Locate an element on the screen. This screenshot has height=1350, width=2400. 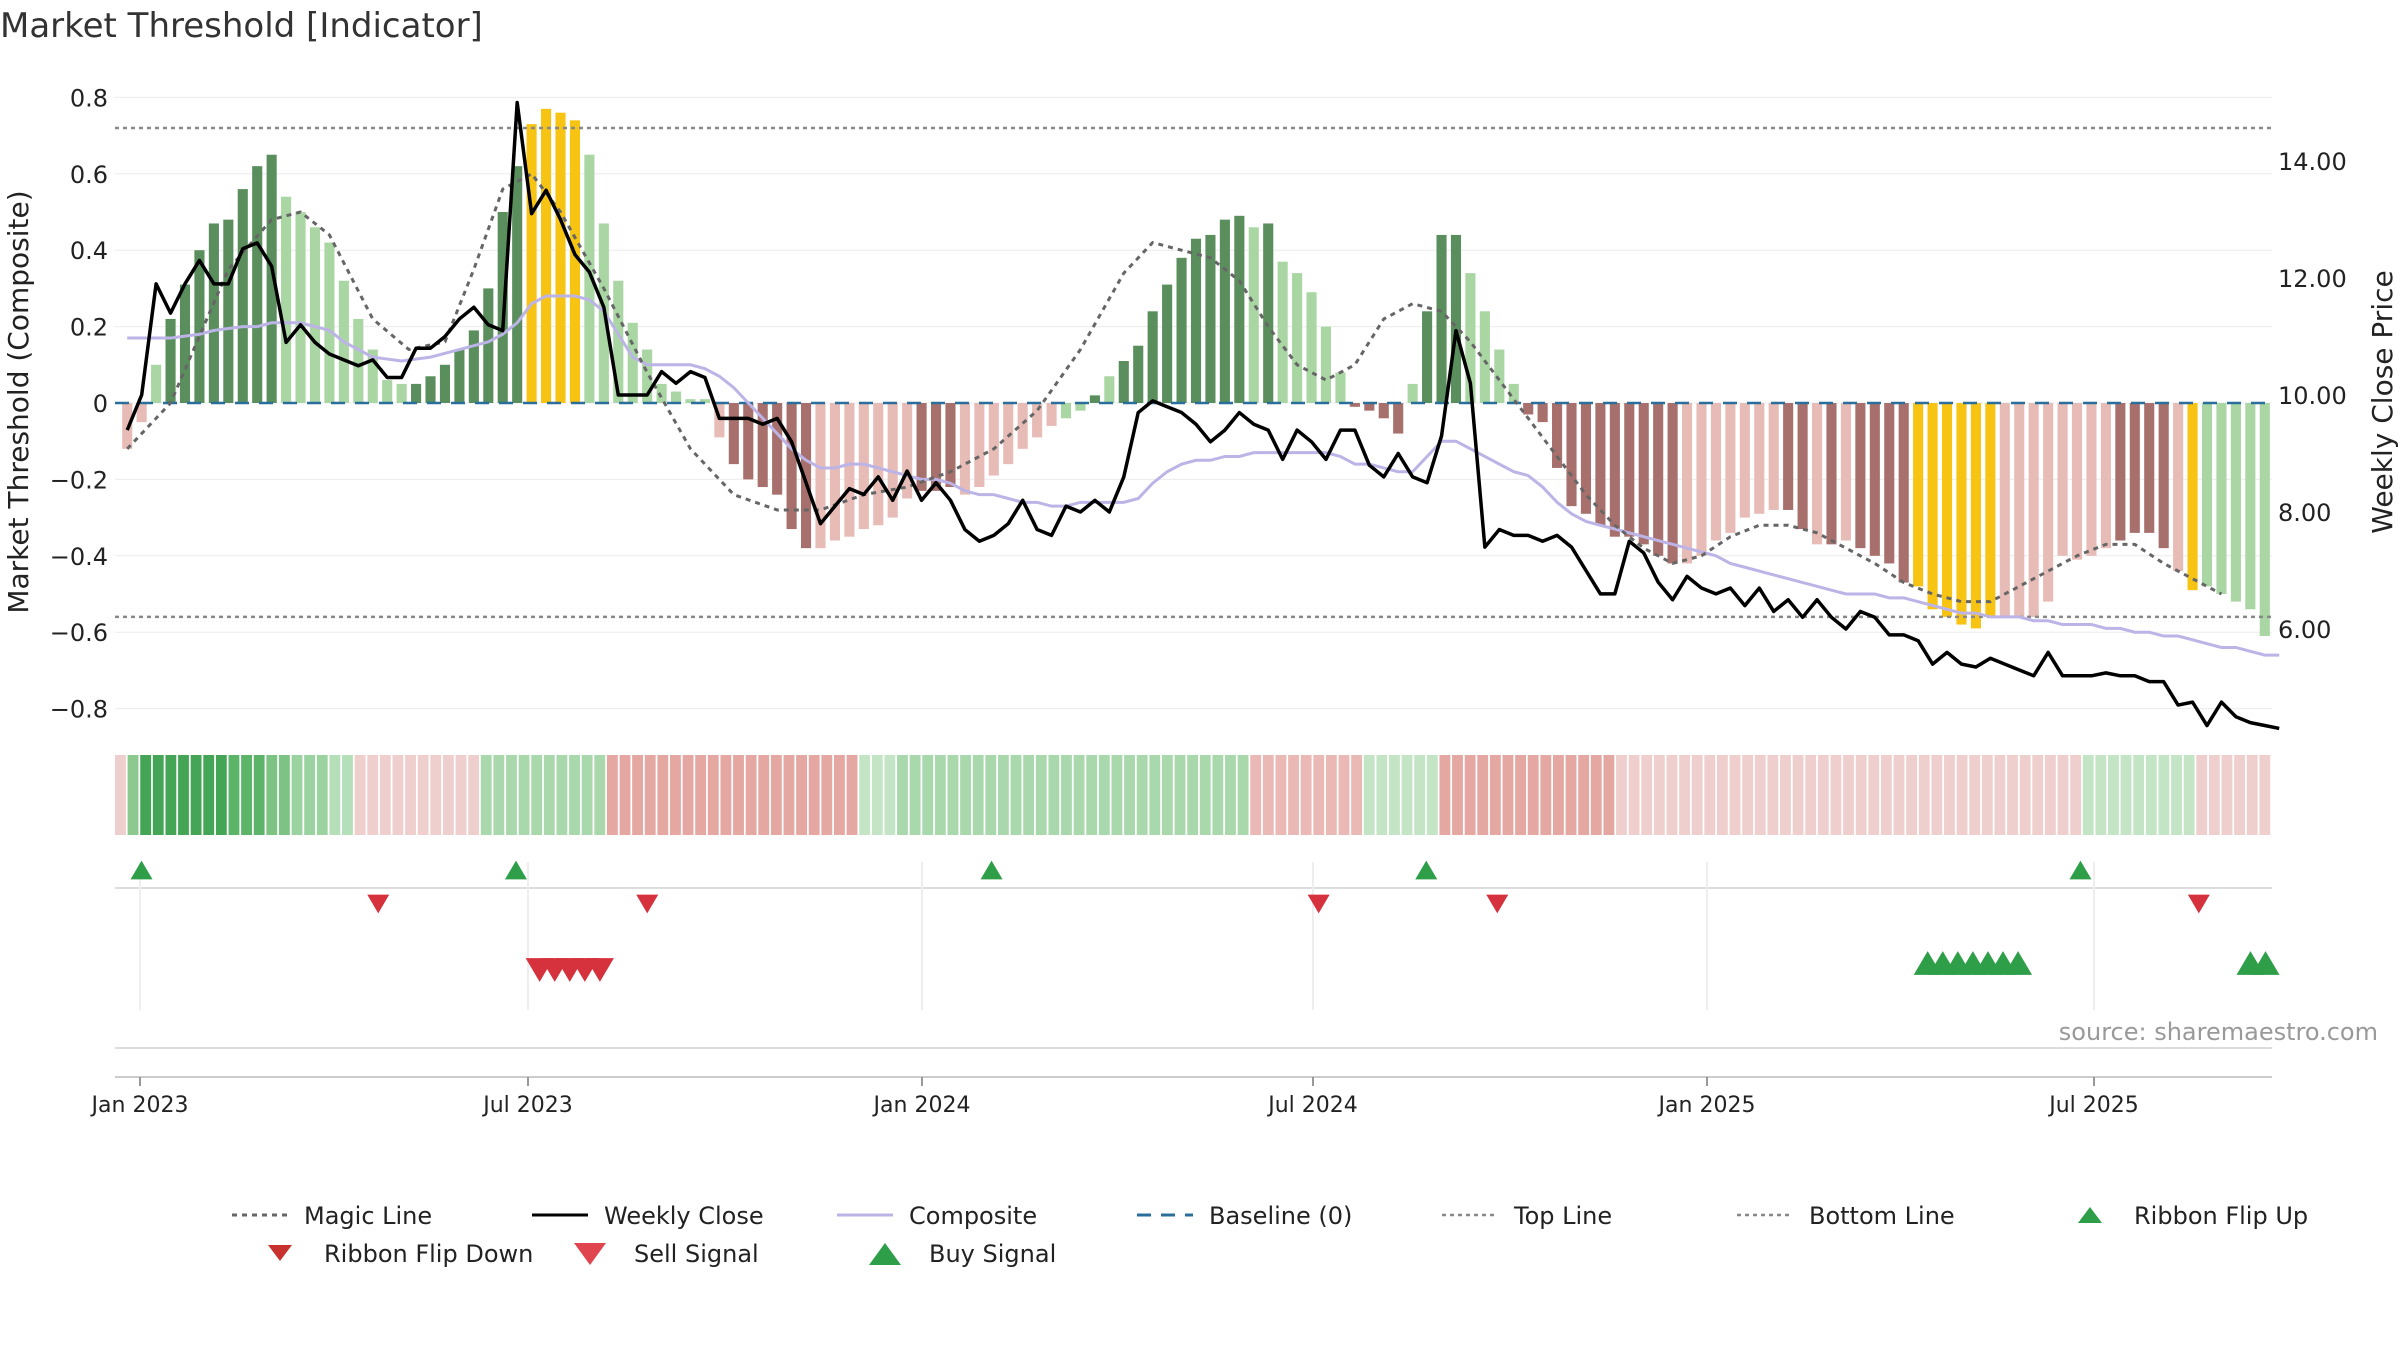
legend-item: Weekly Close is located at coordinates (647, 1216).